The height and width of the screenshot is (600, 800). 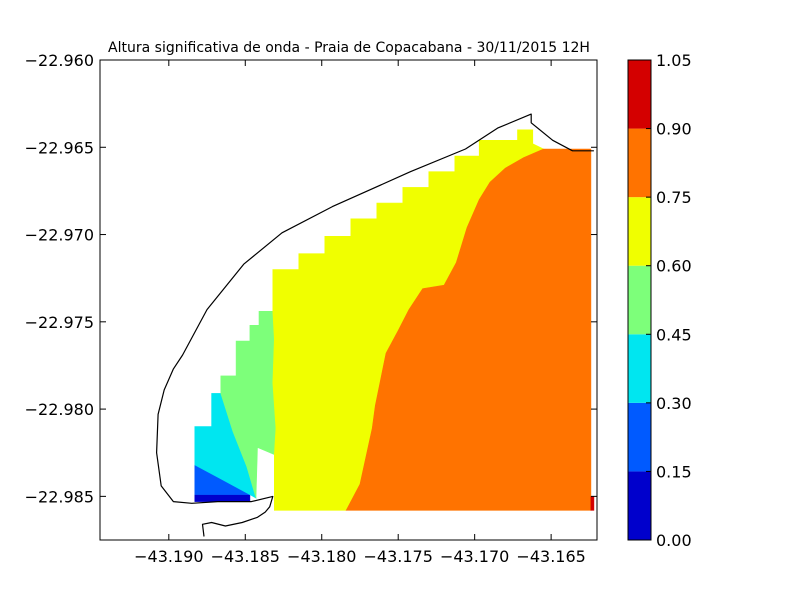 What do you see at coordinates (321, 556) in the screenshot?
I see `x-tick-label: −43.180` at bounding box center [321, 556].